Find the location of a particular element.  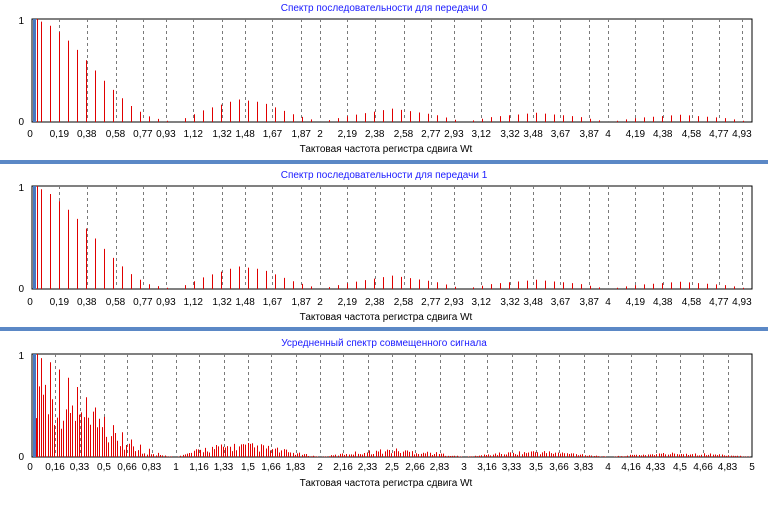

x-tick-label: 4,5 is located at coordinates (680, 467).